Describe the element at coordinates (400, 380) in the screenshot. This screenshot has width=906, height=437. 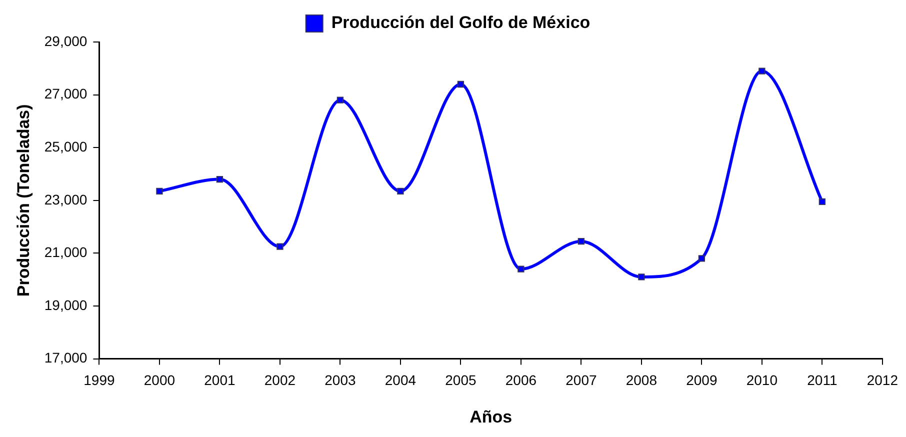
I see `x-tick-label: 2004` at that location.